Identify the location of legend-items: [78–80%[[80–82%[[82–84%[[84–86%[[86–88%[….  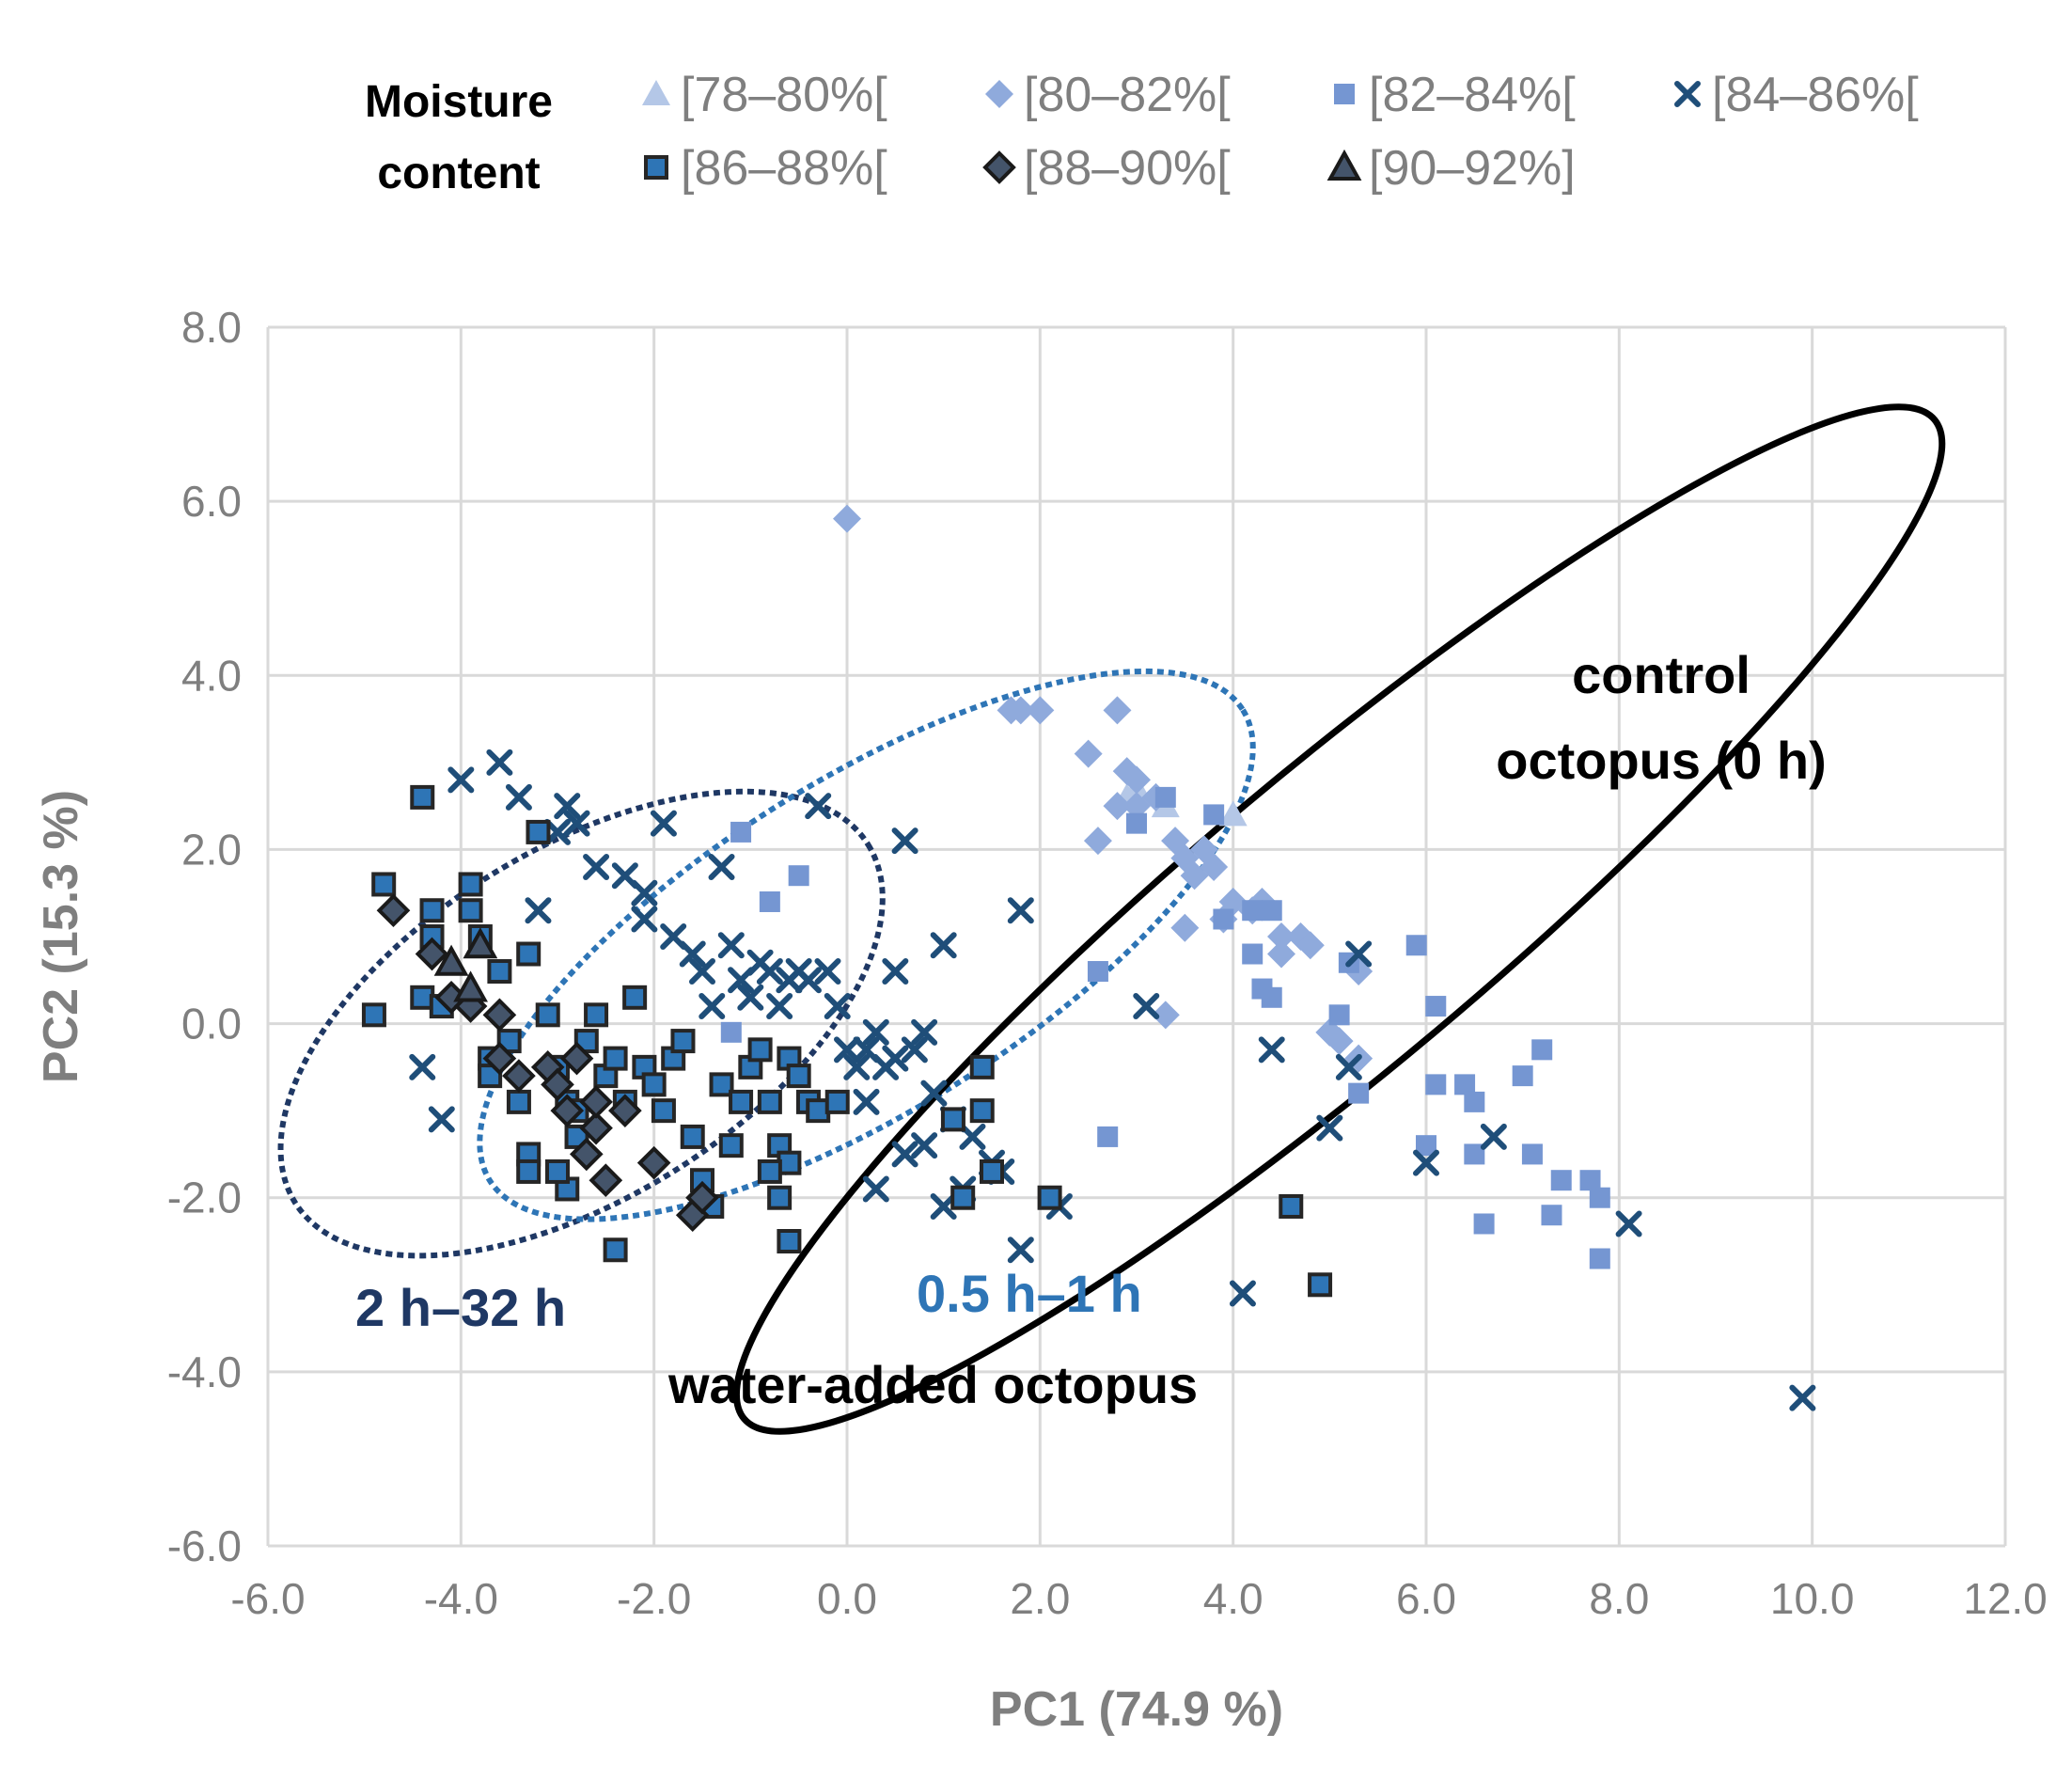
(1280, 132).